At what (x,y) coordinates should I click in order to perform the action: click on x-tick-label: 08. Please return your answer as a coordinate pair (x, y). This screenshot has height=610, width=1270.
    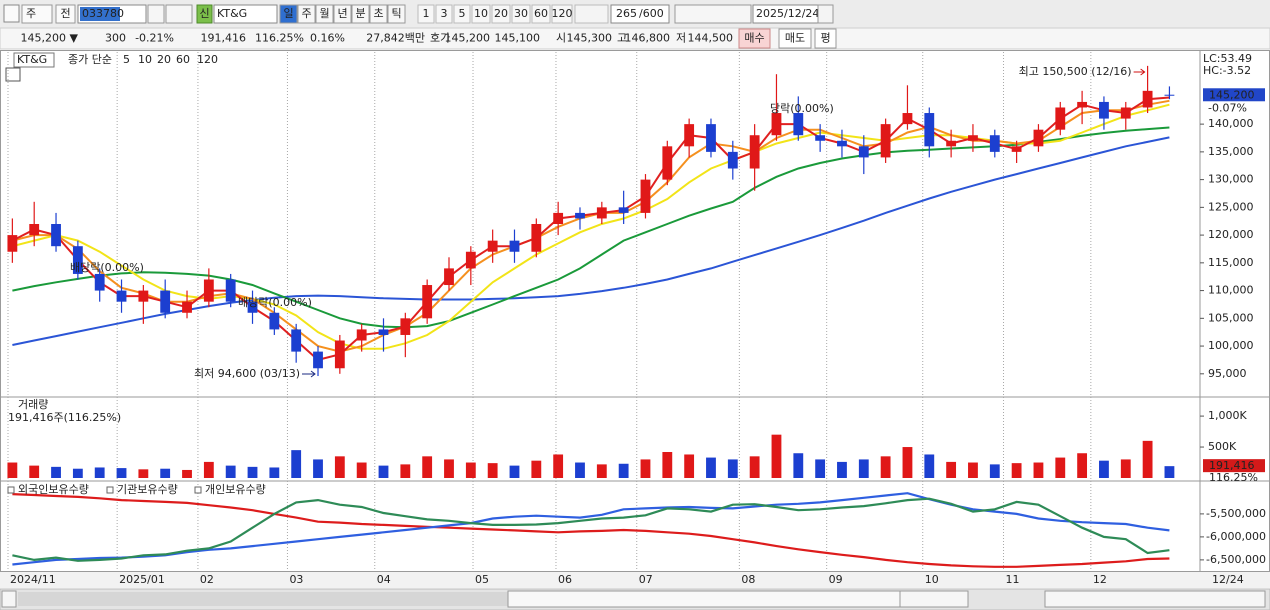
    Looking at the image, I should click on (748, 579).